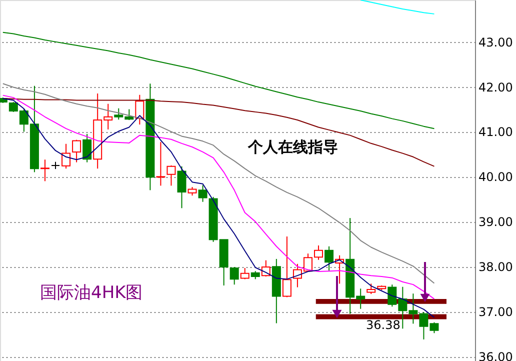 The image size is (516, 361). What do you see at coordinates (495, 355) in the screenshot?
I see `y-tick-label: 36.00` at bounding box center [495, 355].